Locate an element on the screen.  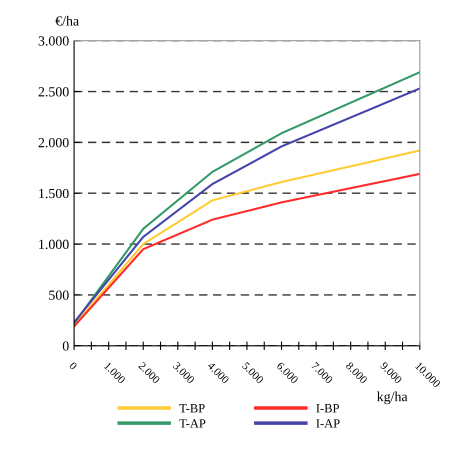
x-axis-title: kg/ha is located at coordinates (392, 398).